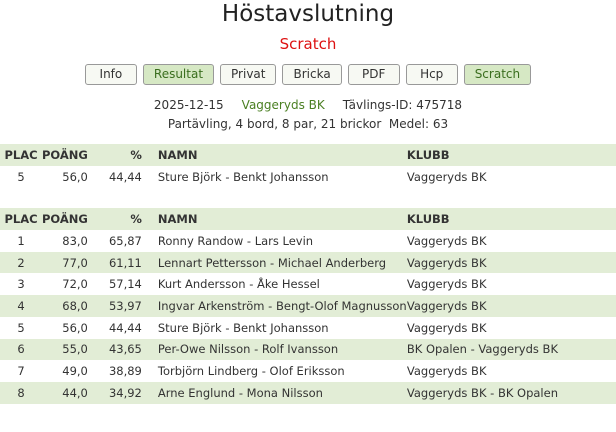  Describe the element at coordinates (251, 371) in the screenshot. I see `cell-name: Torbjörn Lindberg - Olof Eriksson` at that location.